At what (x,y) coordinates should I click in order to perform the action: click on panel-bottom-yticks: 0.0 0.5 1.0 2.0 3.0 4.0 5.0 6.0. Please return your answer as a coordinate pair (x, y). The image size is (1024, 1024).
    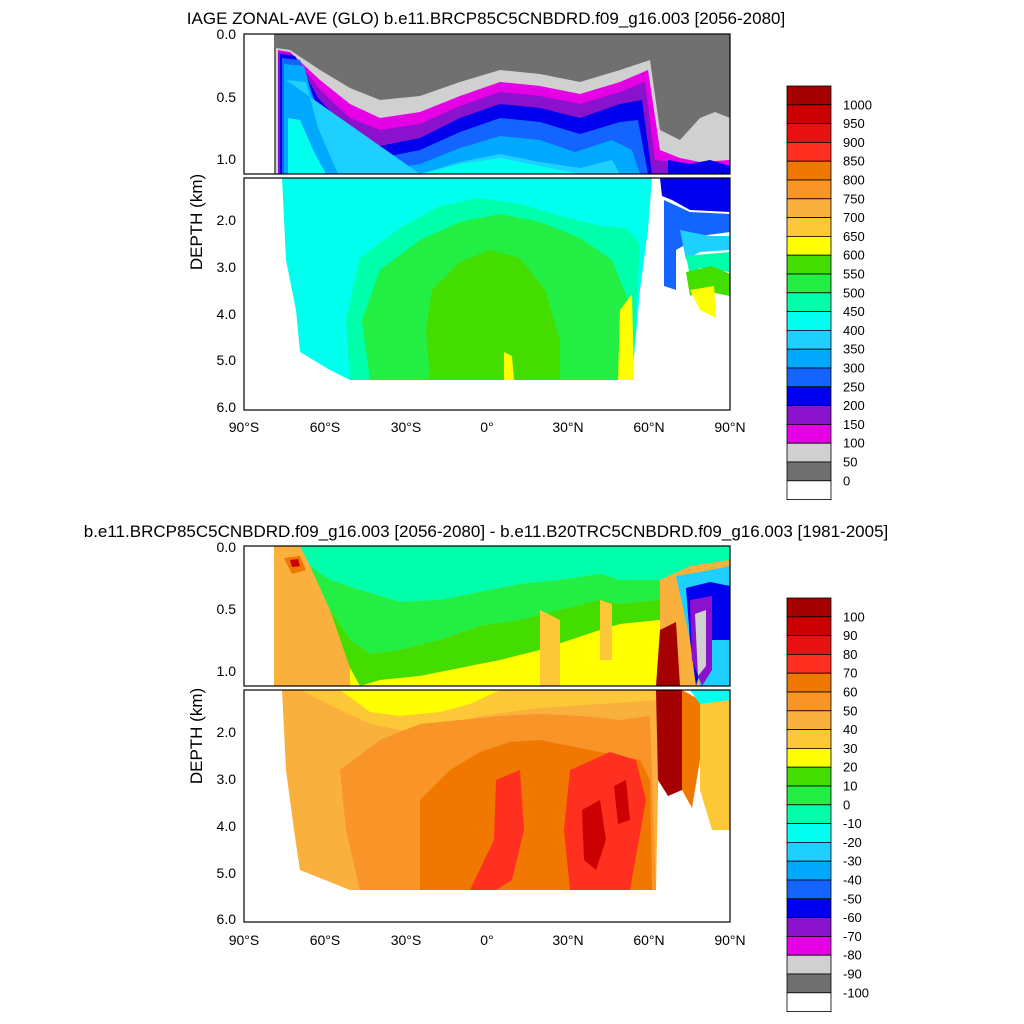
    Looking at the image, I should click on (227, 733).